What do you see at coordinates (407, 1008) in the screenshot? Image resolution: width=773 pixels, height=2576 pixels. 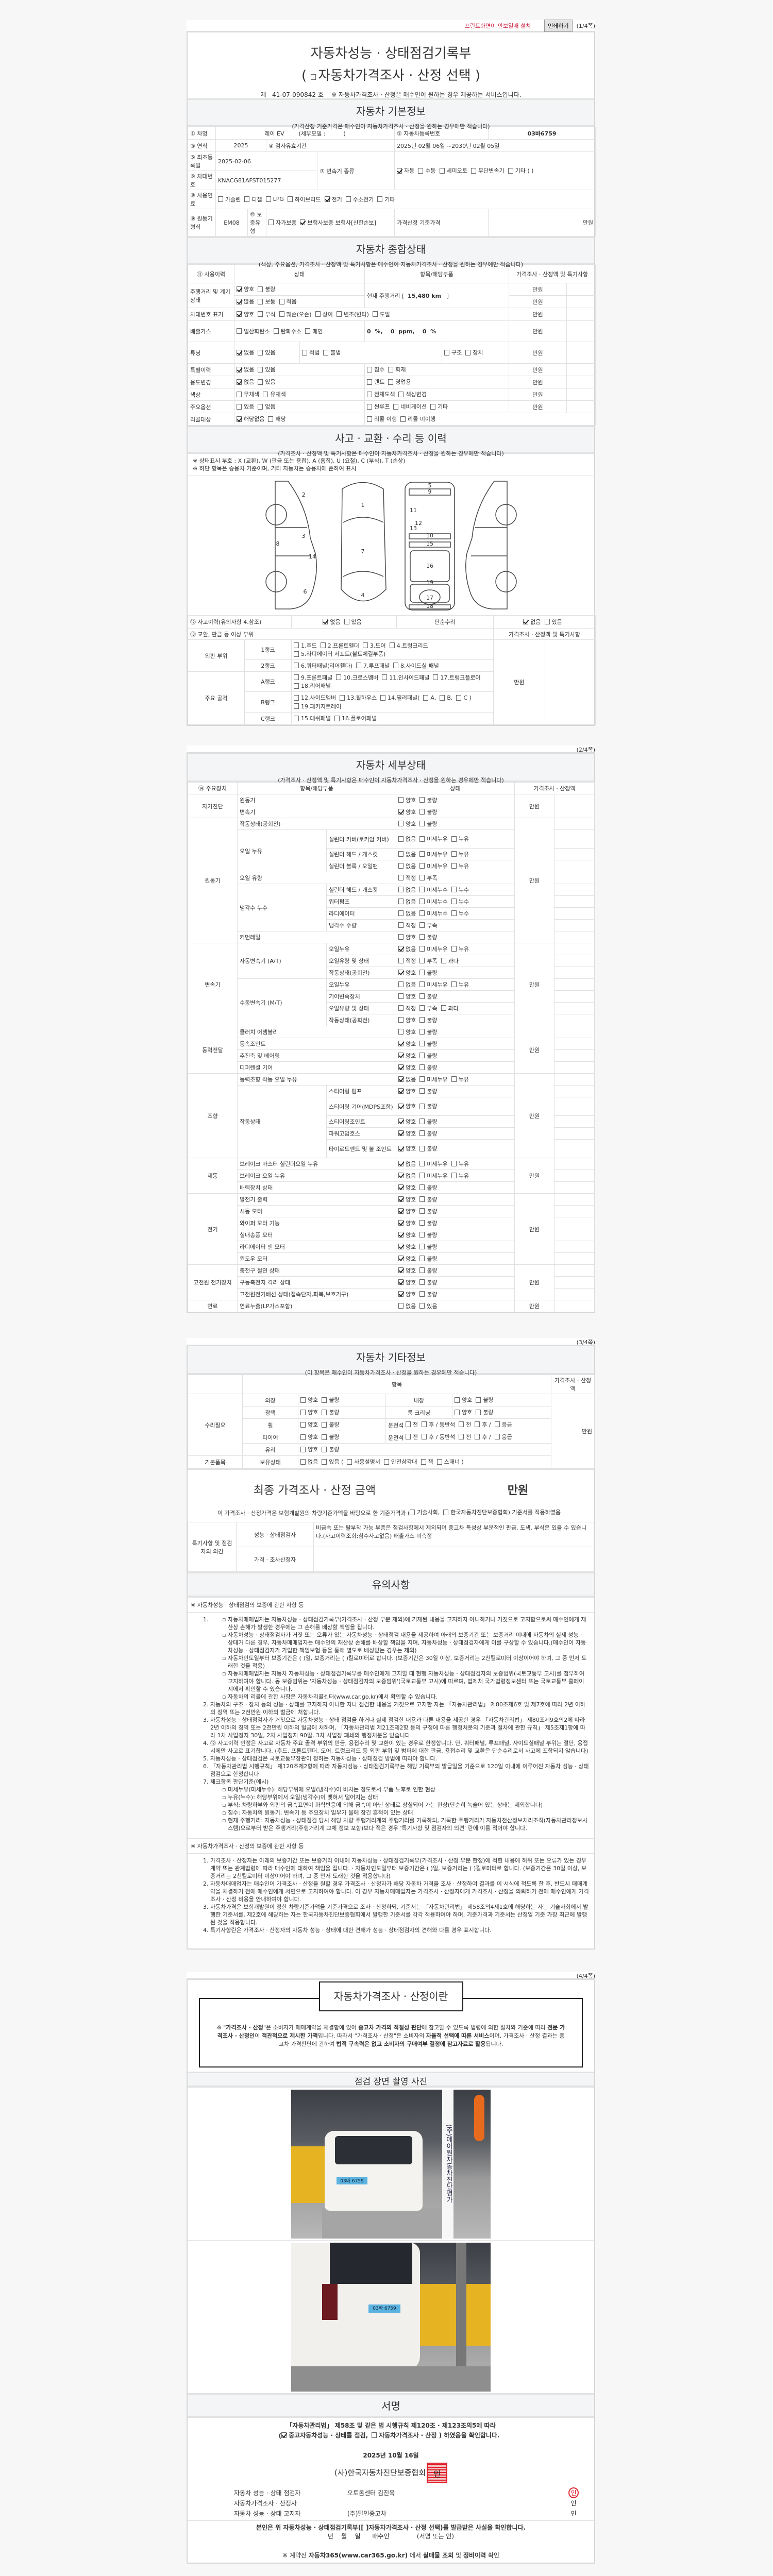 I see `option: 적정` at bounding box center [407, 1008].